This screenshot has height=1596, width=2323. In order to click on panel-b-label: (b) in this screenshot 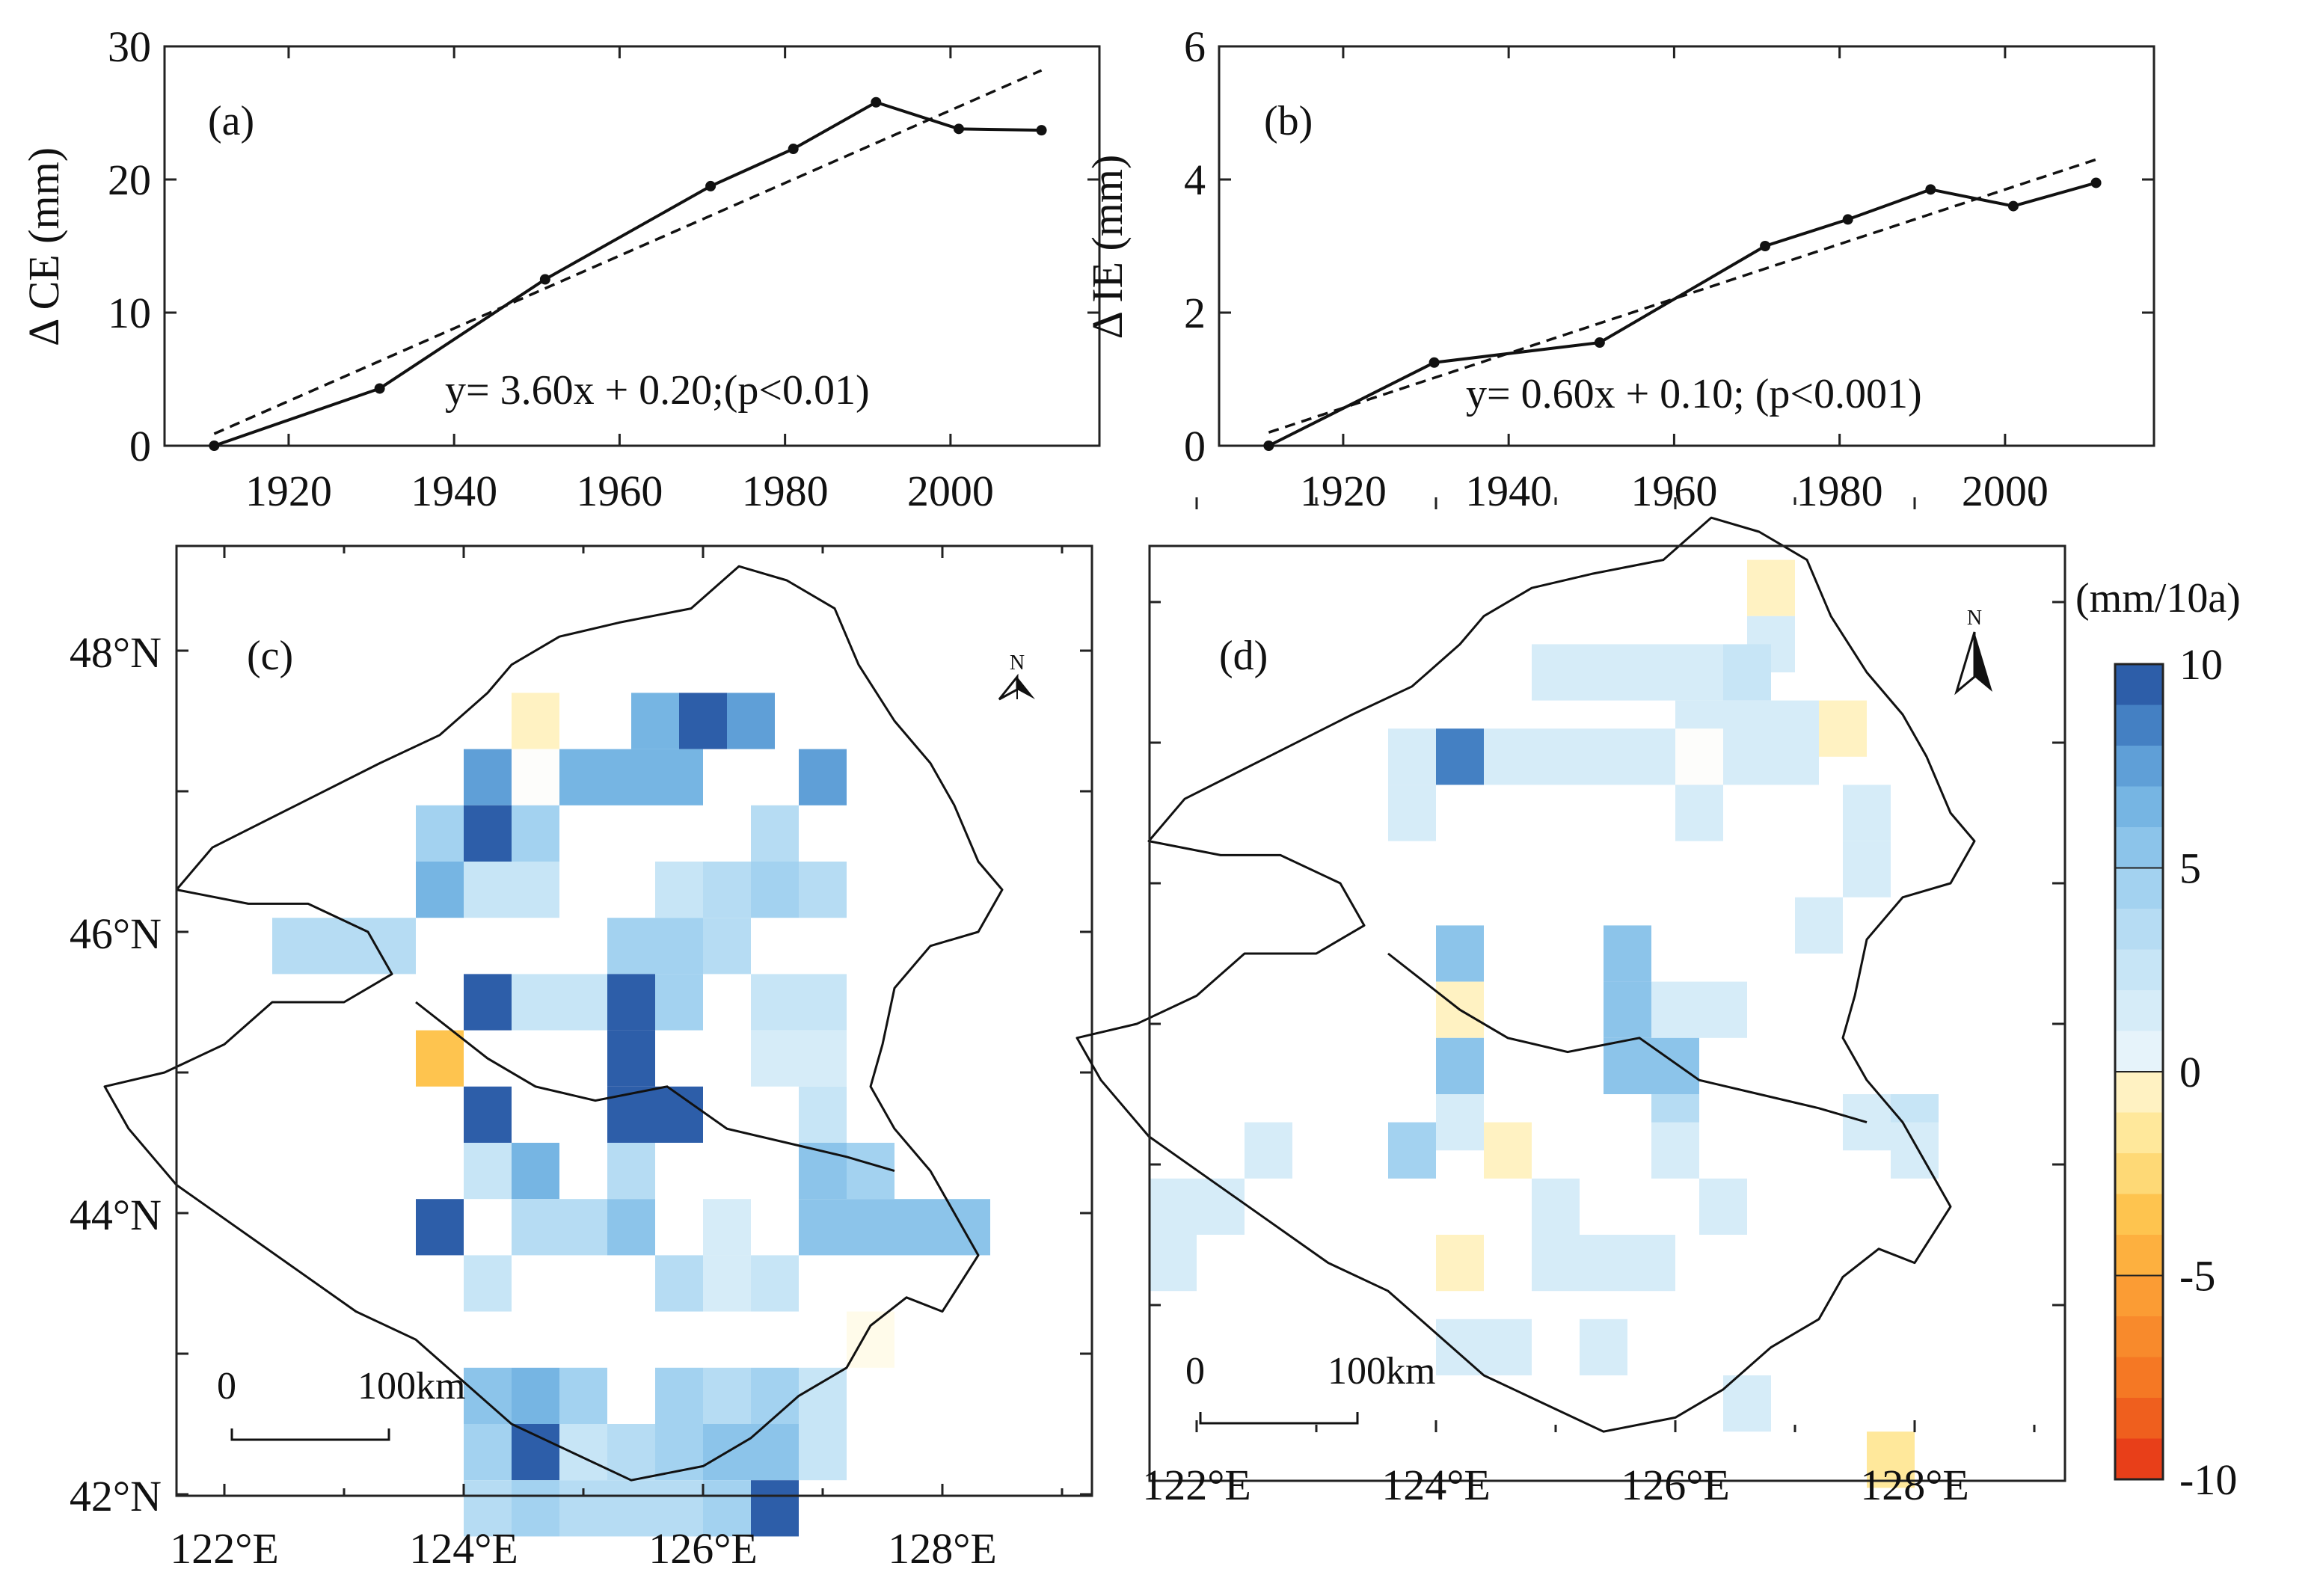, I will do `click(1288, 121)`.